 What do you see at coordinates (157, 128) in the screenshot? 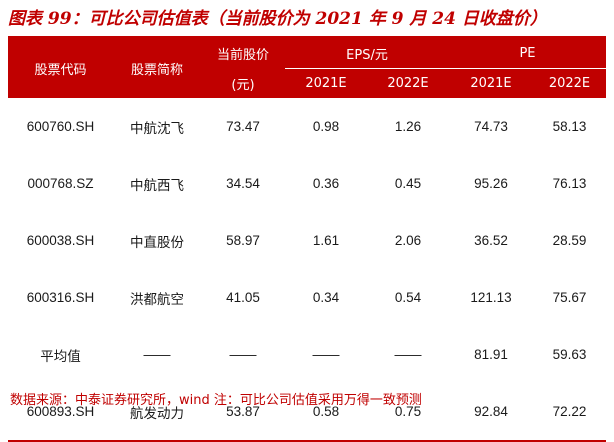
I see `cell-name: 中航沈飞` at bounding box center [157, 128].